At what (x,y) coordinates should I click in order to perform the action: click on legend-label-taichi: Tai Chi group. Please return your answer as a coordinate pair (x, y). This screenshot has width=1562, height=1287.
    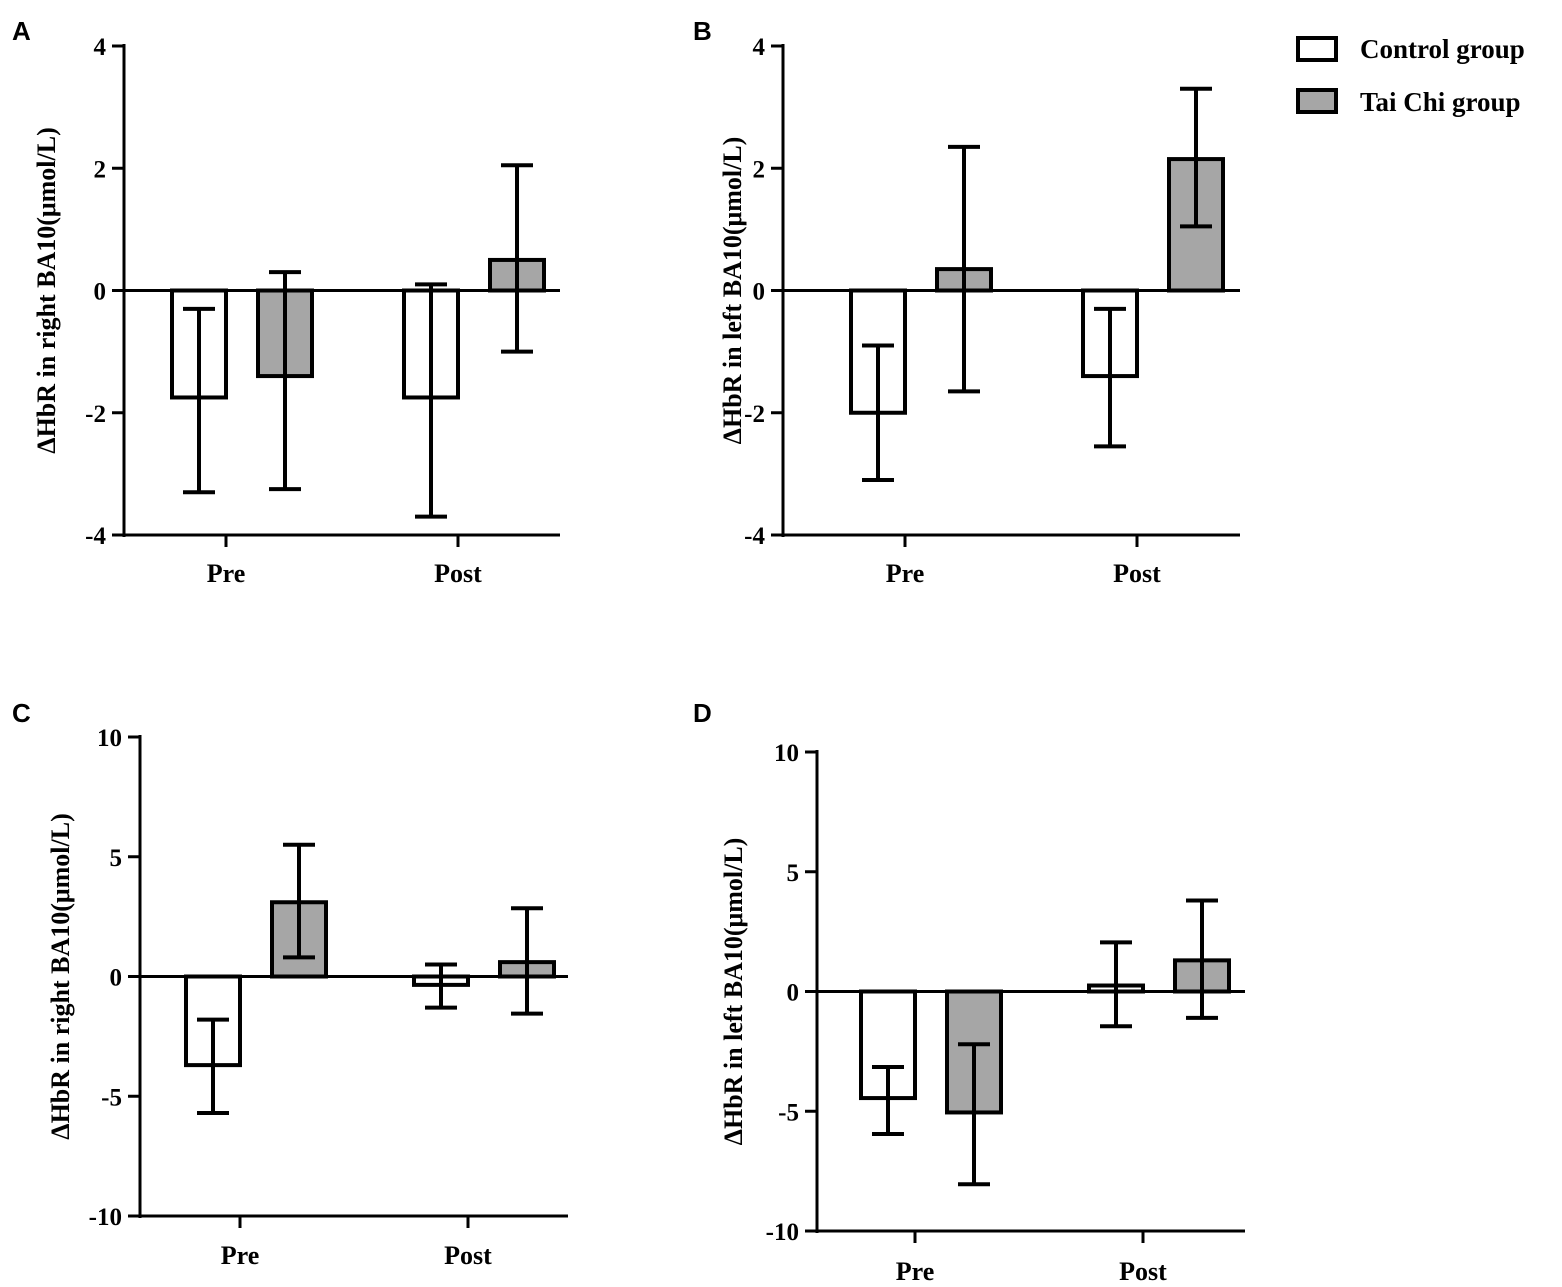
    Looking at the image, I should click on (1440, 102).